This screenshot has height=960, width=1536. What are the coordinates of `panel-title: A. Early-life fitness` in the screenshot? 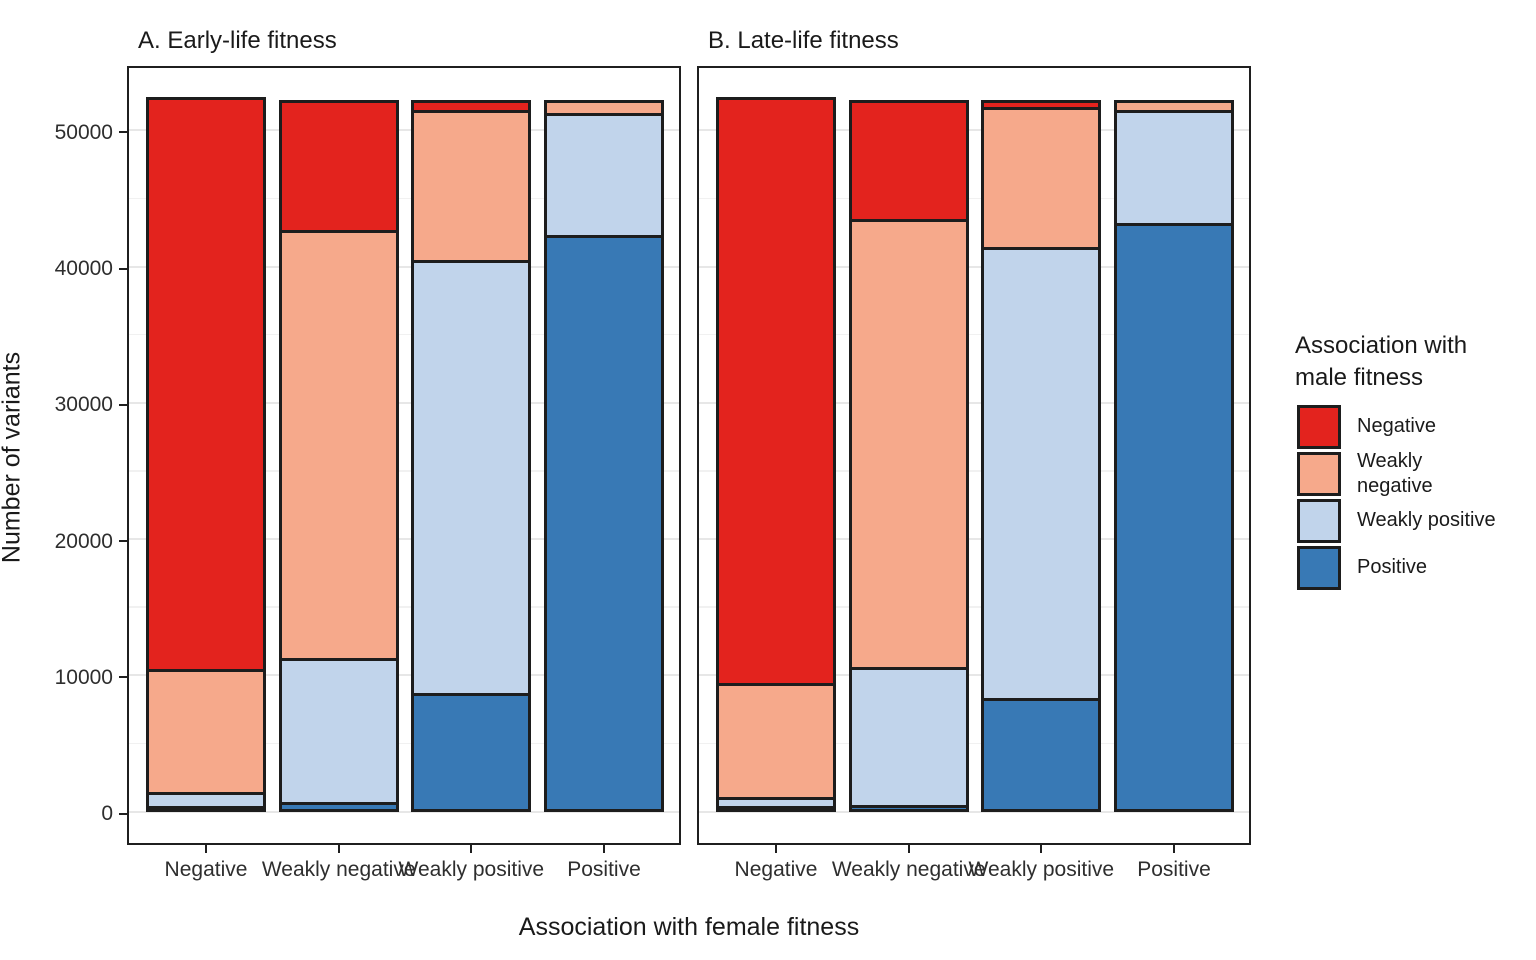 It's located at (237, 40).